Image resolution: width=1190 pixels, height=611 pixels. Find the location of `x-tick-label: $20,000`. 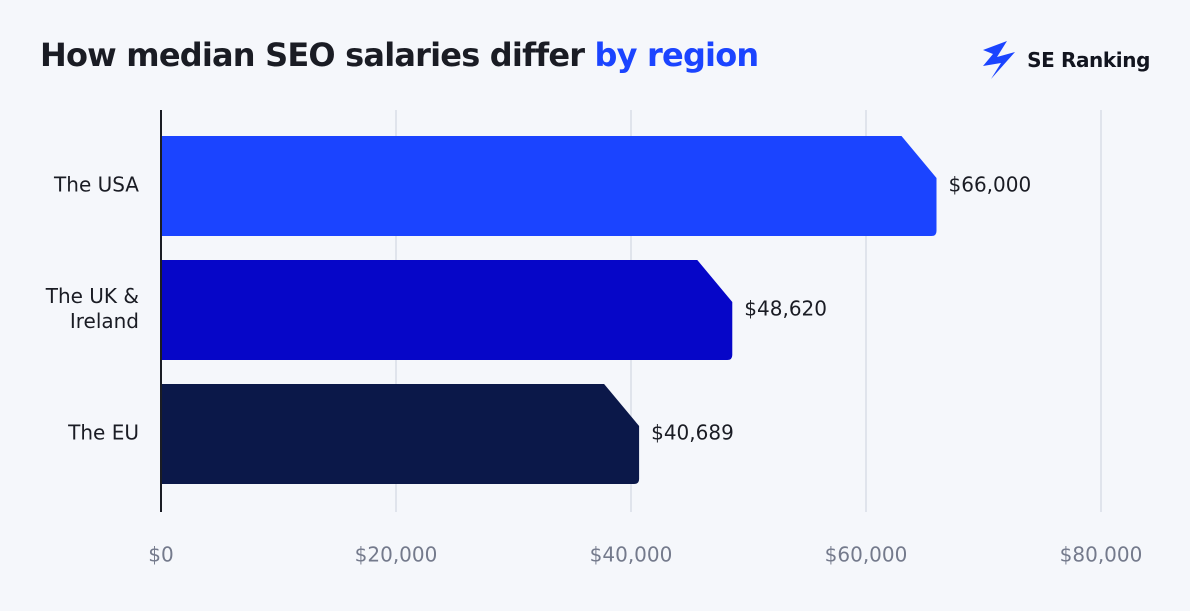

x-tick-label: $20,000 is located at coordinates (396, 555).